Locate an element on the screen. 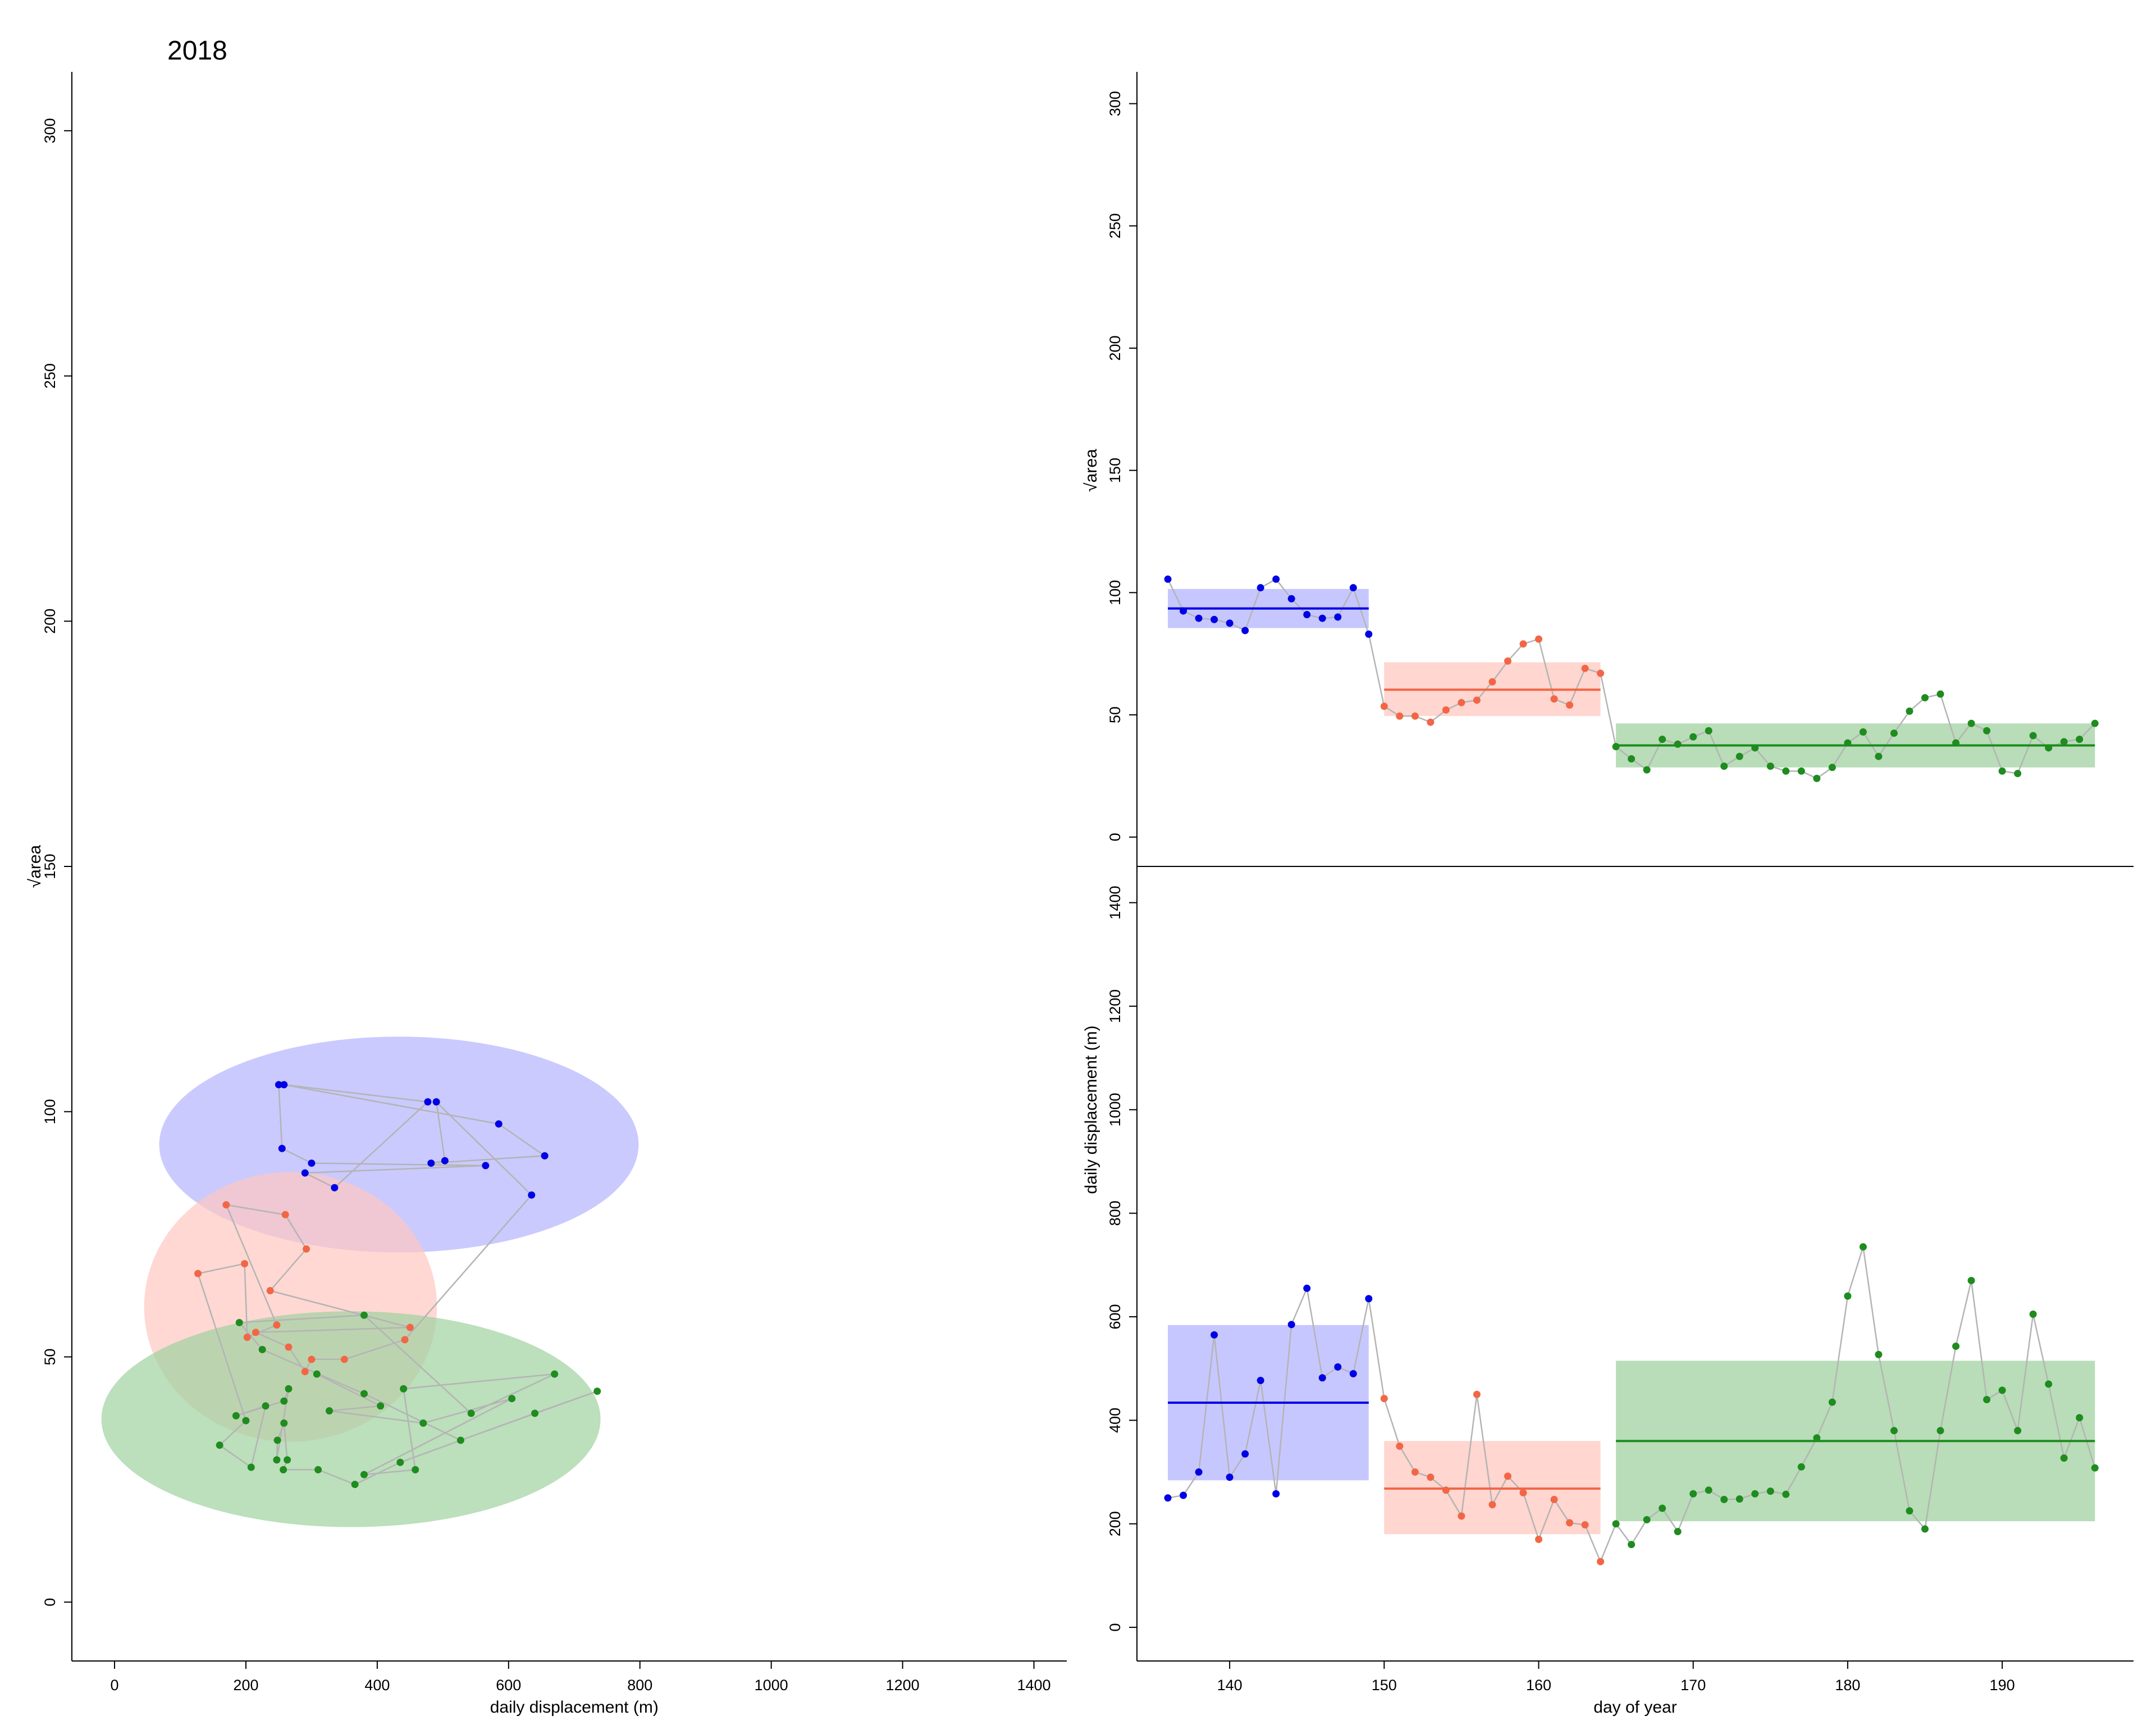 The width and height of the screenshot is (2156, 1725). y-tick-label: 0 is located at coordinates (1115, 837).